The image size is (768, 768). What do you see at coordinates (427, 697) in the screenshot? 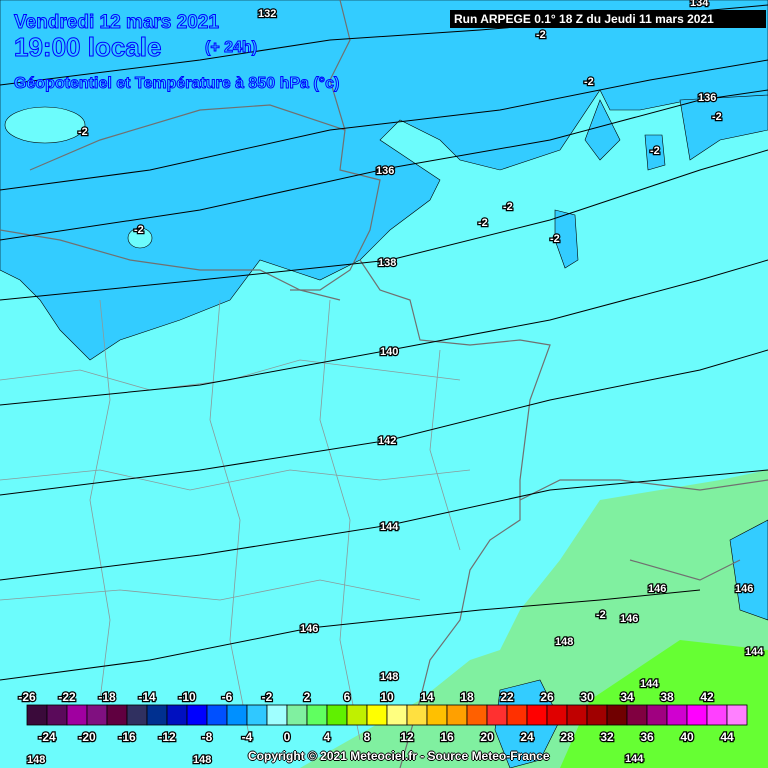
I see `colorbar-top-label: 14` at bounding box center [427, 697].